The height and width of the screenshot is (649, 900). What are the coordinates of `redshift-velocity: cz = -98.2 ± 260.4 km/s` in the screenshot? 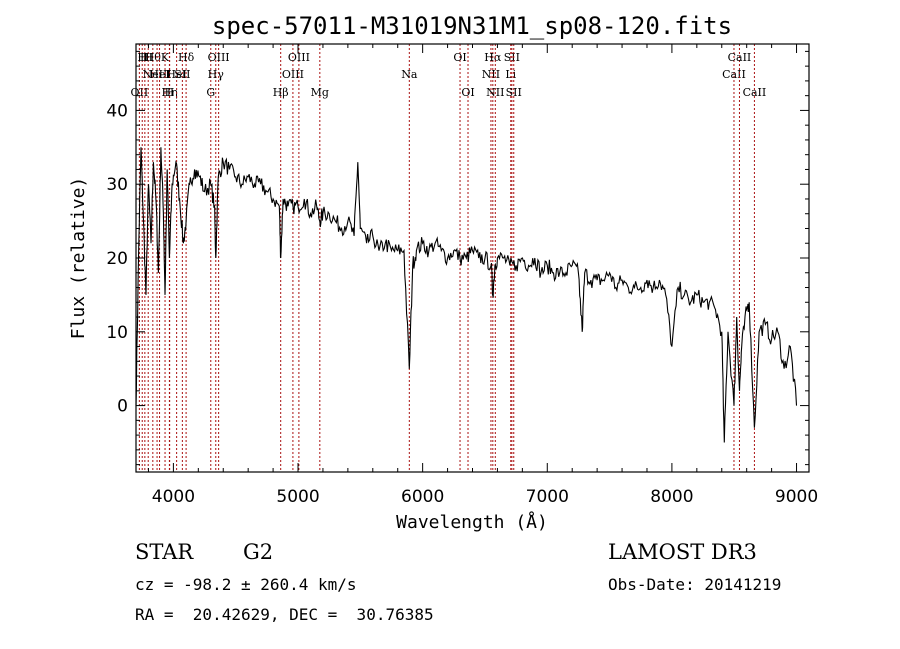 It's located at (246, 584).